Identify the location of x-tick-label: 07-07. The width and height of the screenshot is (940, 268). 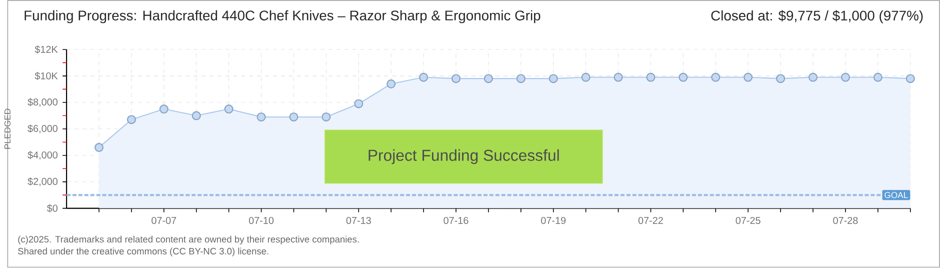
(164, 220).